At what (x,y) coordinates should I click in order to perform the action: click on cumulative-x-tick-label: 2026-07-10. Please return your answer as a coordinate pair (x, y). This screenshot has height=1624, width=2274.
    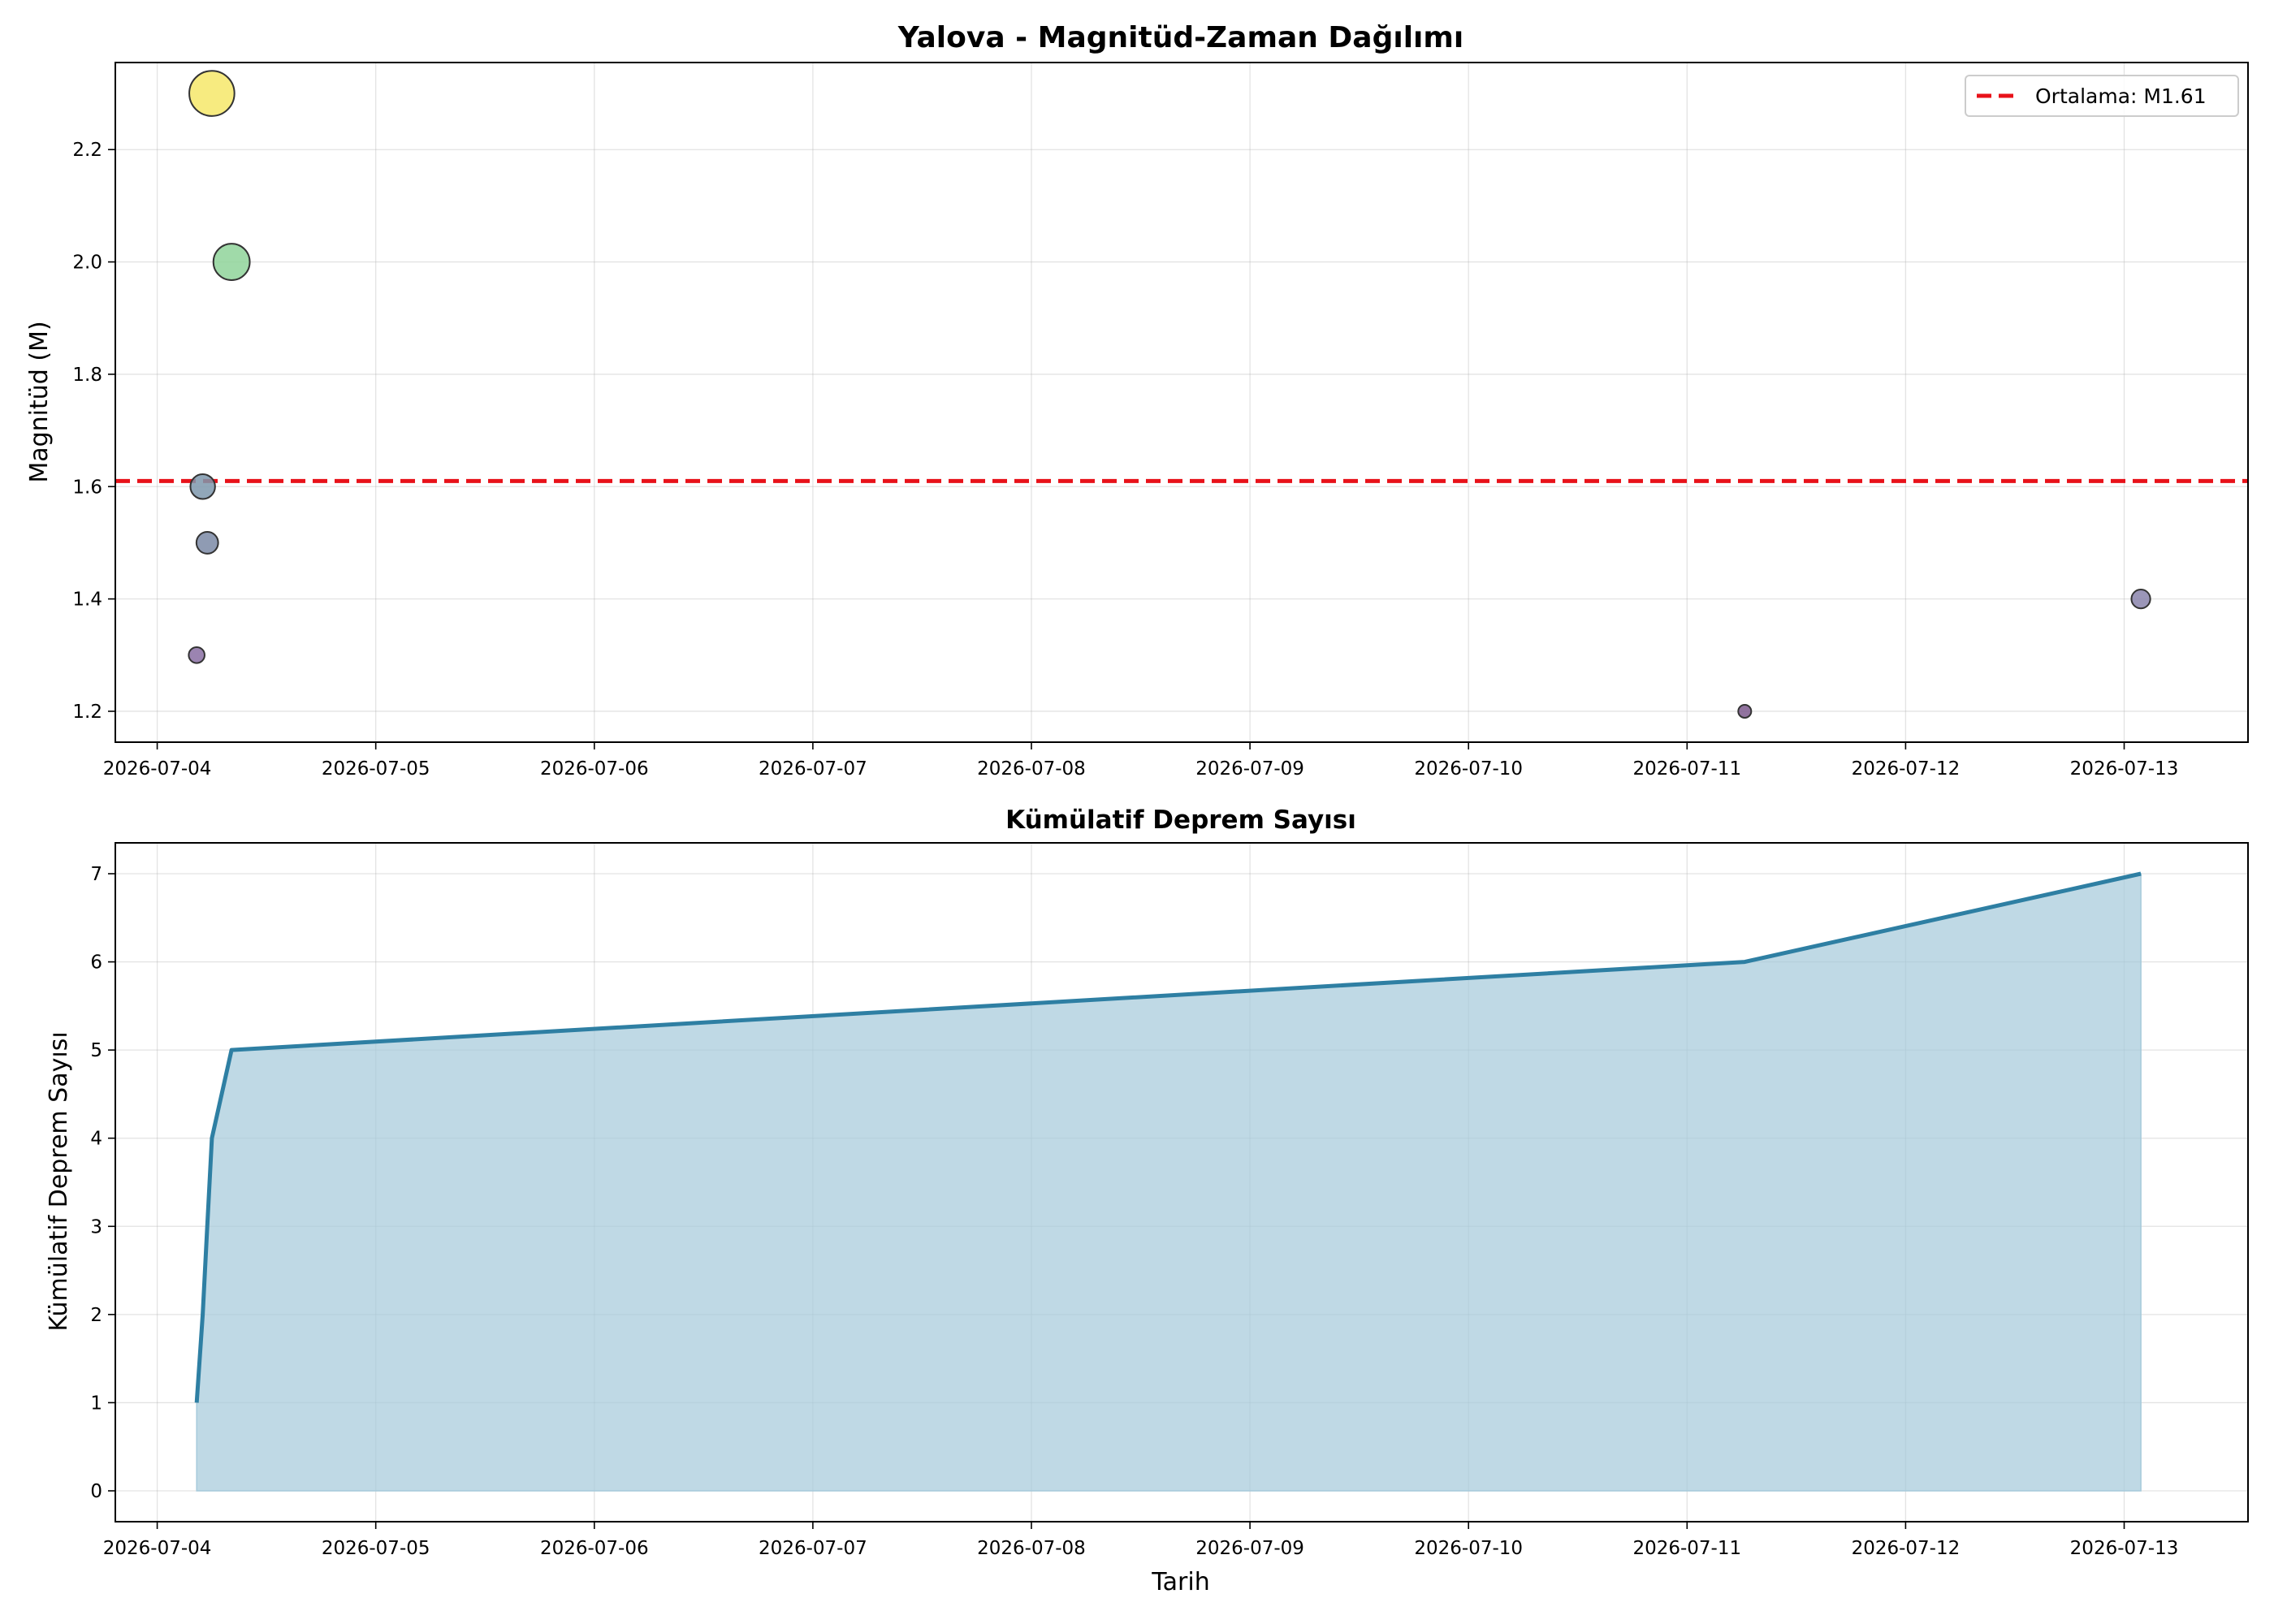
    Looking at the image, I should click on (1469, 1548).